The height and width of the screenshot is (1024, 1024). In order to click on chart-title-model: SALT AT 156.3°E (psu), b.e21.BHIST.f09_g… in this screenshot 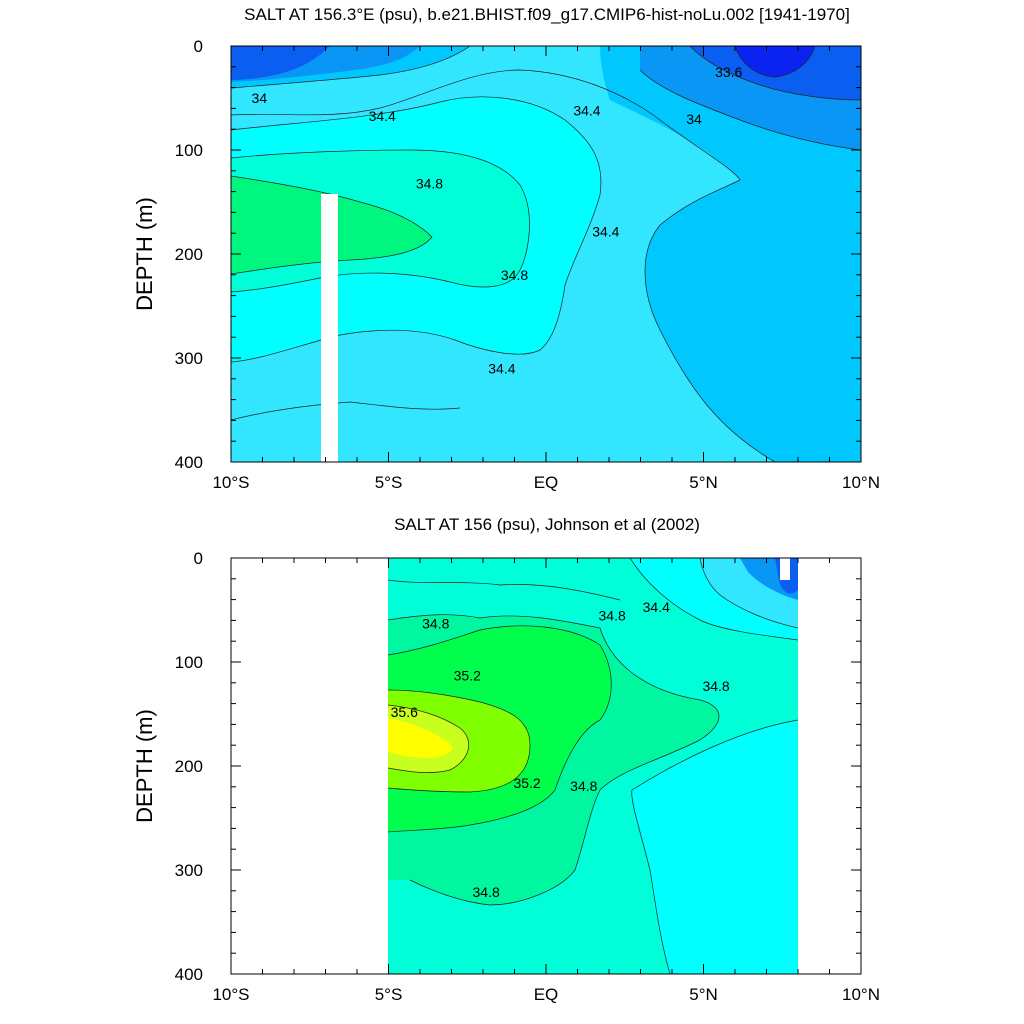, I will do `click(547, 14)`.